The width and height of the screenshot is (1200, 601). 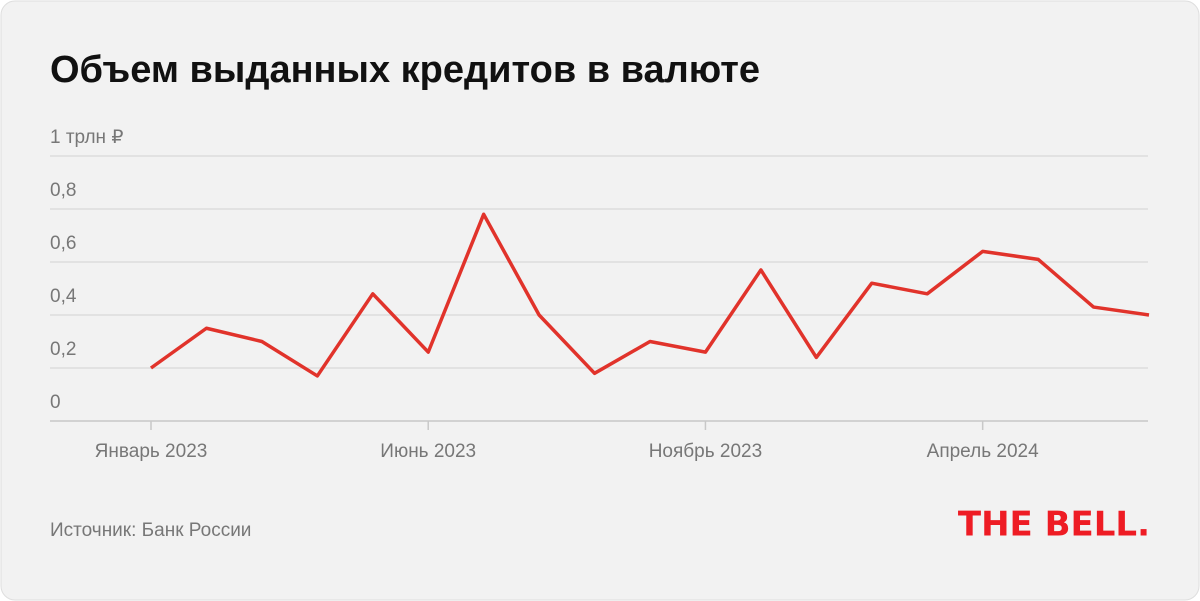 I want to click on x-tick-label: Апрель 2024, so click(x=983, y=451).